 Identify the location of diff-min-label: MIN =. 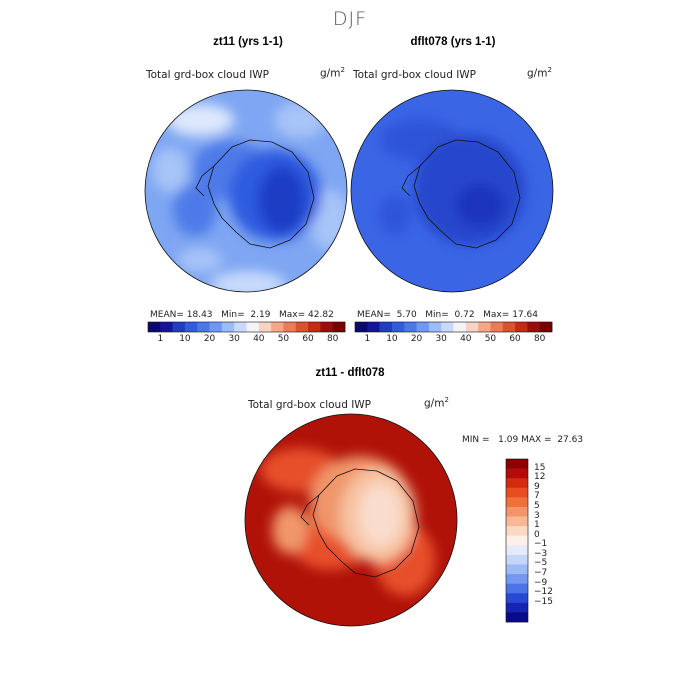
(476, 440).